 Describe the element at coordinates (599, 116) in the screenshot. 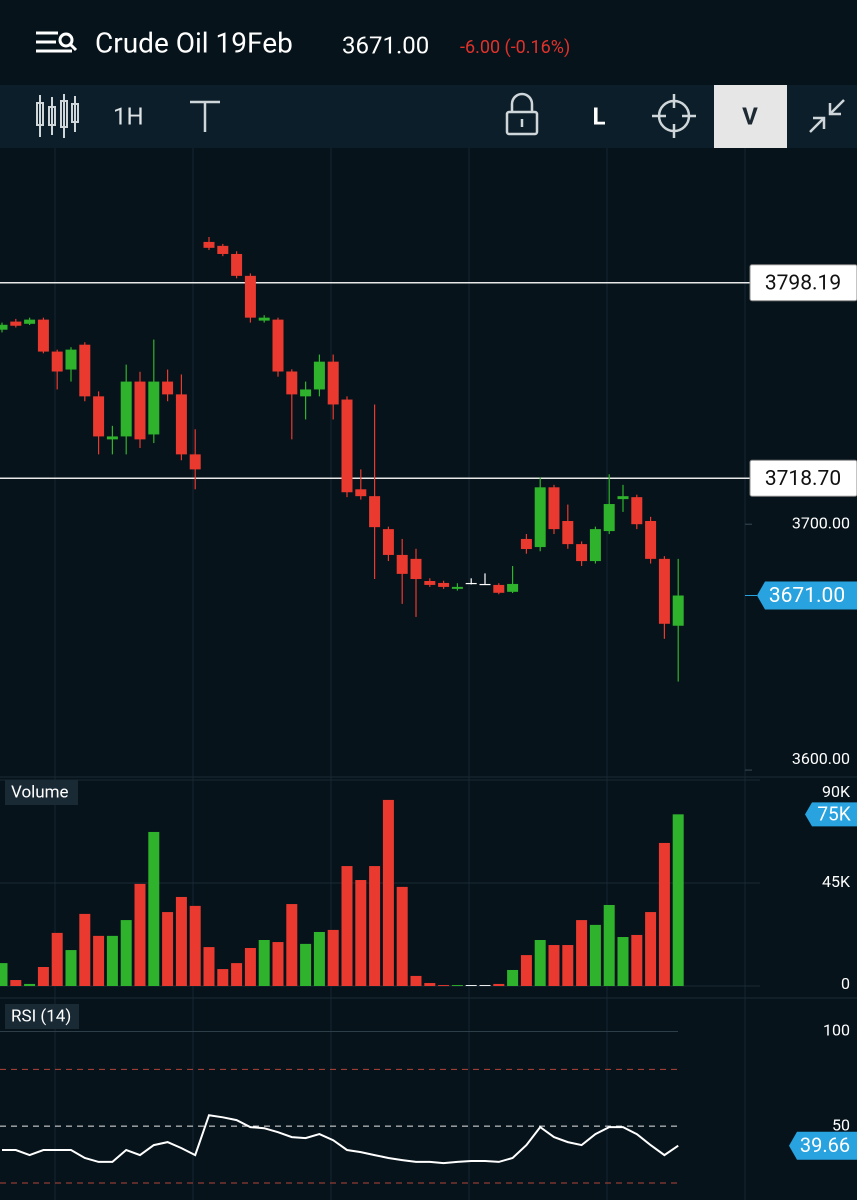

I see `l-button: L` at that location.